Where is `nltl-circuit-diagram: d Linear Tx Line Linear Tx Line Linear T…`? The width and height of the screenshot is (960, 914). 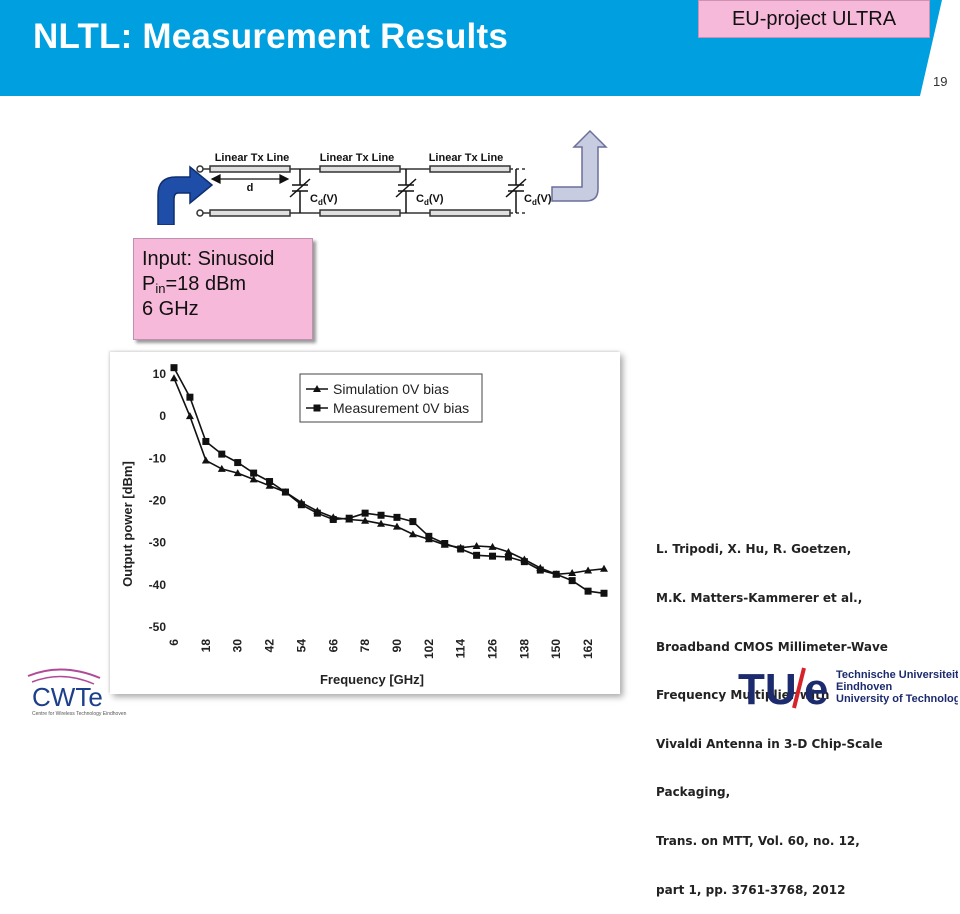 nltl-circuit-diagram: d Linear Tx Line Linear Tx Line Linear T… is located at coordinates (382, 177).